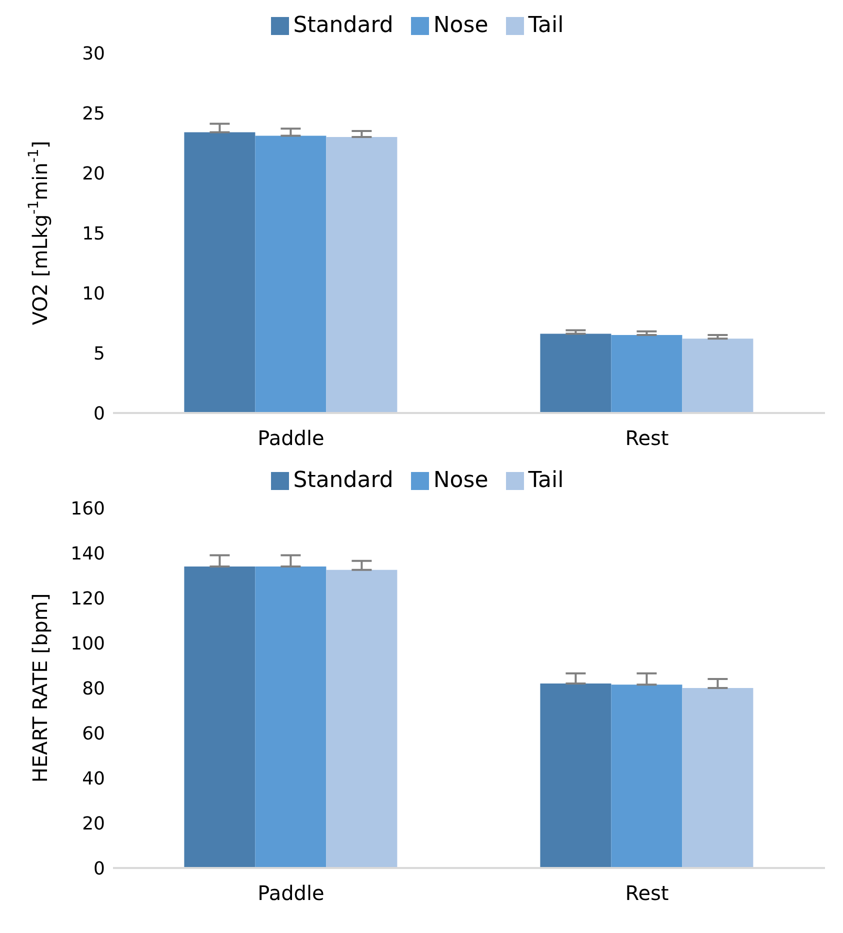  What do you see at coordinates (93, 113) in the screenshot?
I see `y-tick-label: 25` at bounding box center [93, 113].